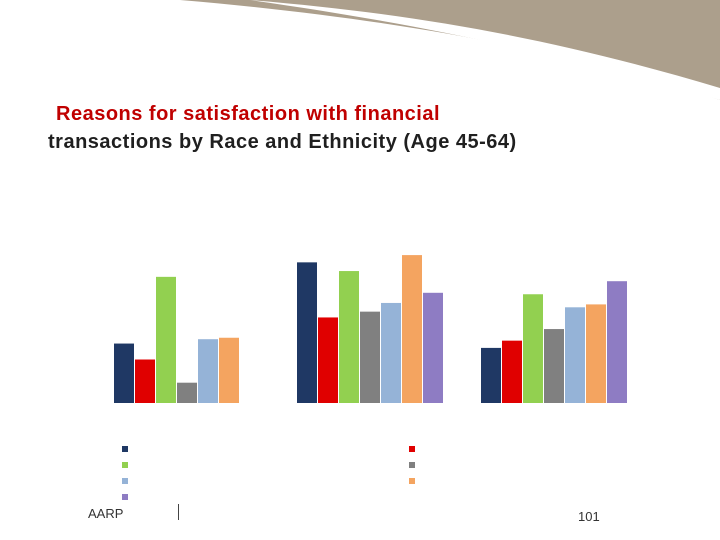 Image resolution: width=720 pixels, height=540 pixels. What do you see at coordinates (187, 392) in the screenshot?
I see `bar-group1-series4` at bounding box center [187, 392].